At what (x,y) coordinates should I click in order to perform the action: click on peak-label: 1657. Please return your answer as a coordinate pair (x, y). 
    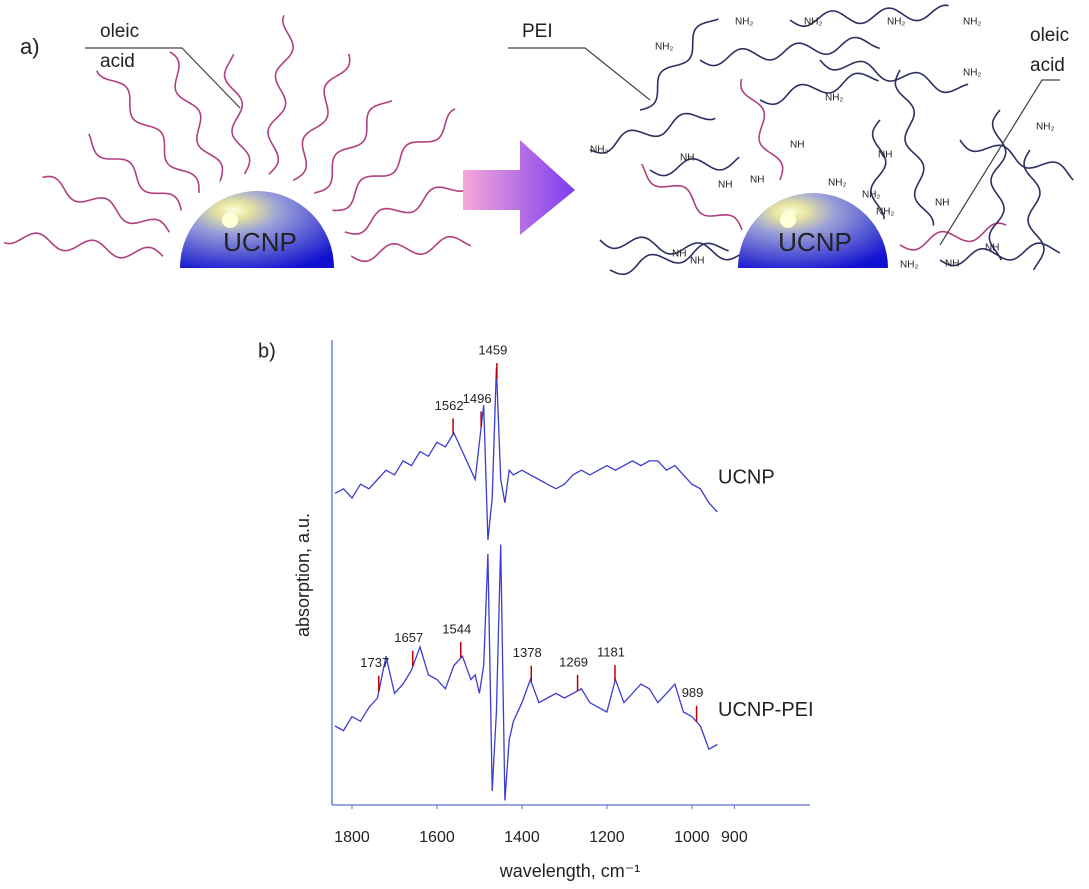
    Looking at the image, I should click on (408, 637).